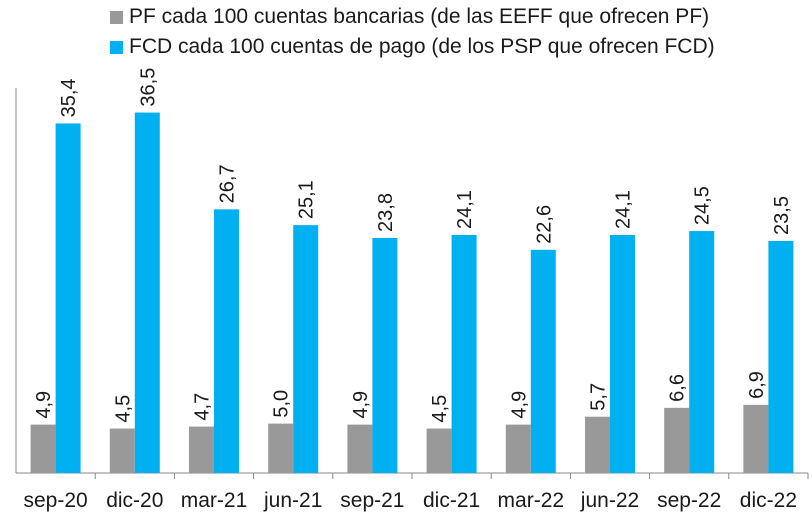  I want to click on data-label-pf: 6,6, so click(678, 388).